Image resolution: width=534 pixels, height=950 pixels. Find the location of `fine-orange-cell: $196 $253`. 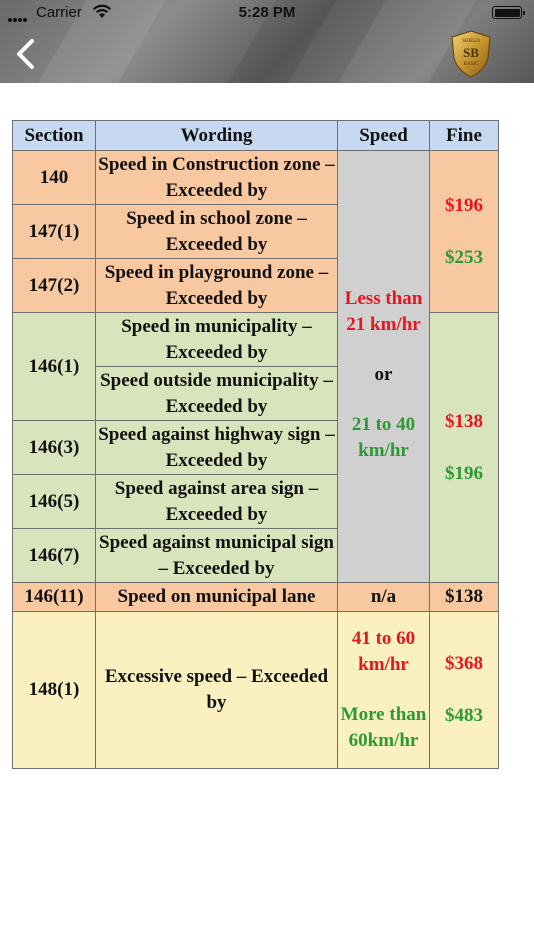

fine-orange-cell: $196 $253 is located at coordinates (464, 231).